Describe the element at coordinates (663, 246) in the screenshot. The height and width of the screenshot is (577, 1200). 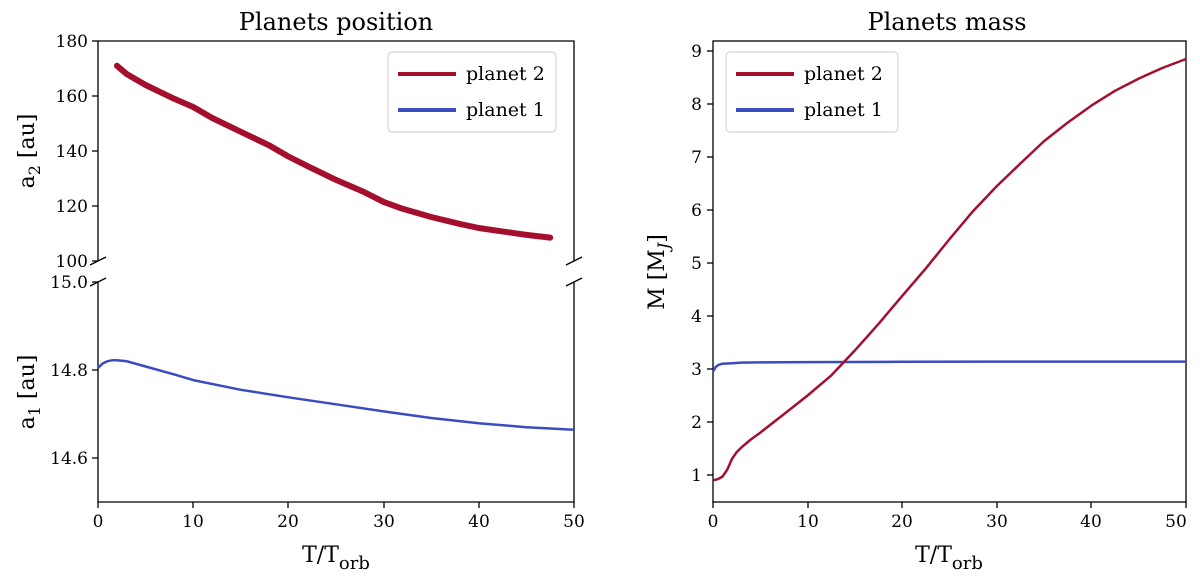
I see `right-y-axis-title-sub: J` at that location.